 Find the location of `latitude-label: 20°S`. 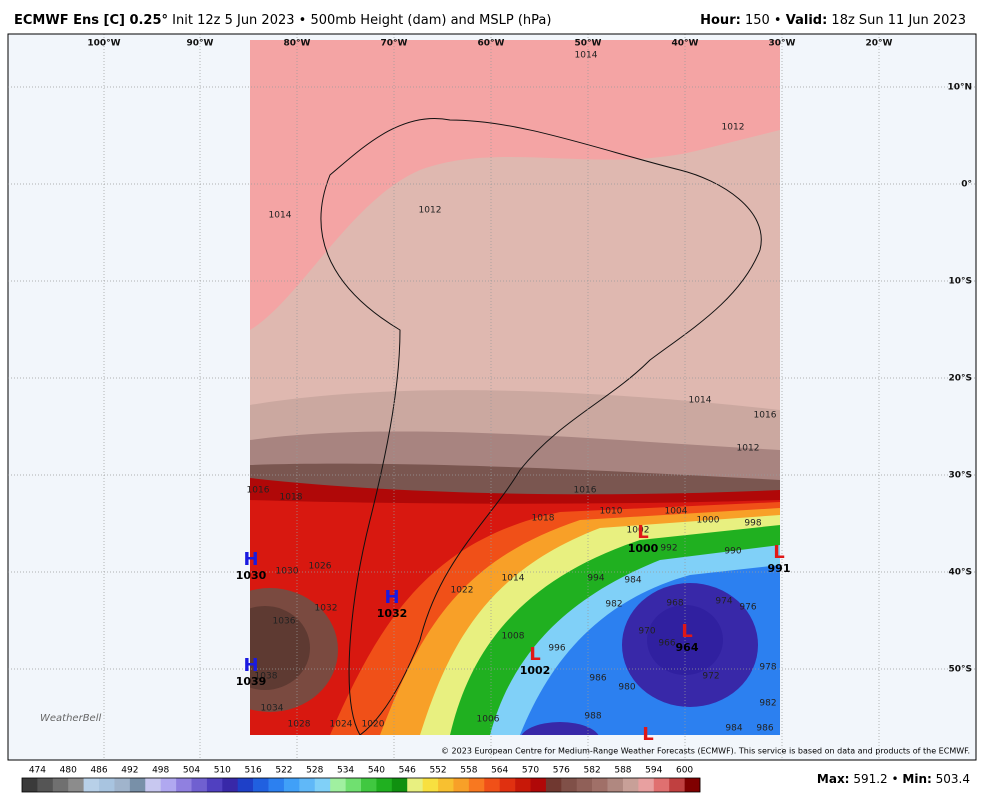

latitude-label: 20°S is located at coordinates (960, 379).